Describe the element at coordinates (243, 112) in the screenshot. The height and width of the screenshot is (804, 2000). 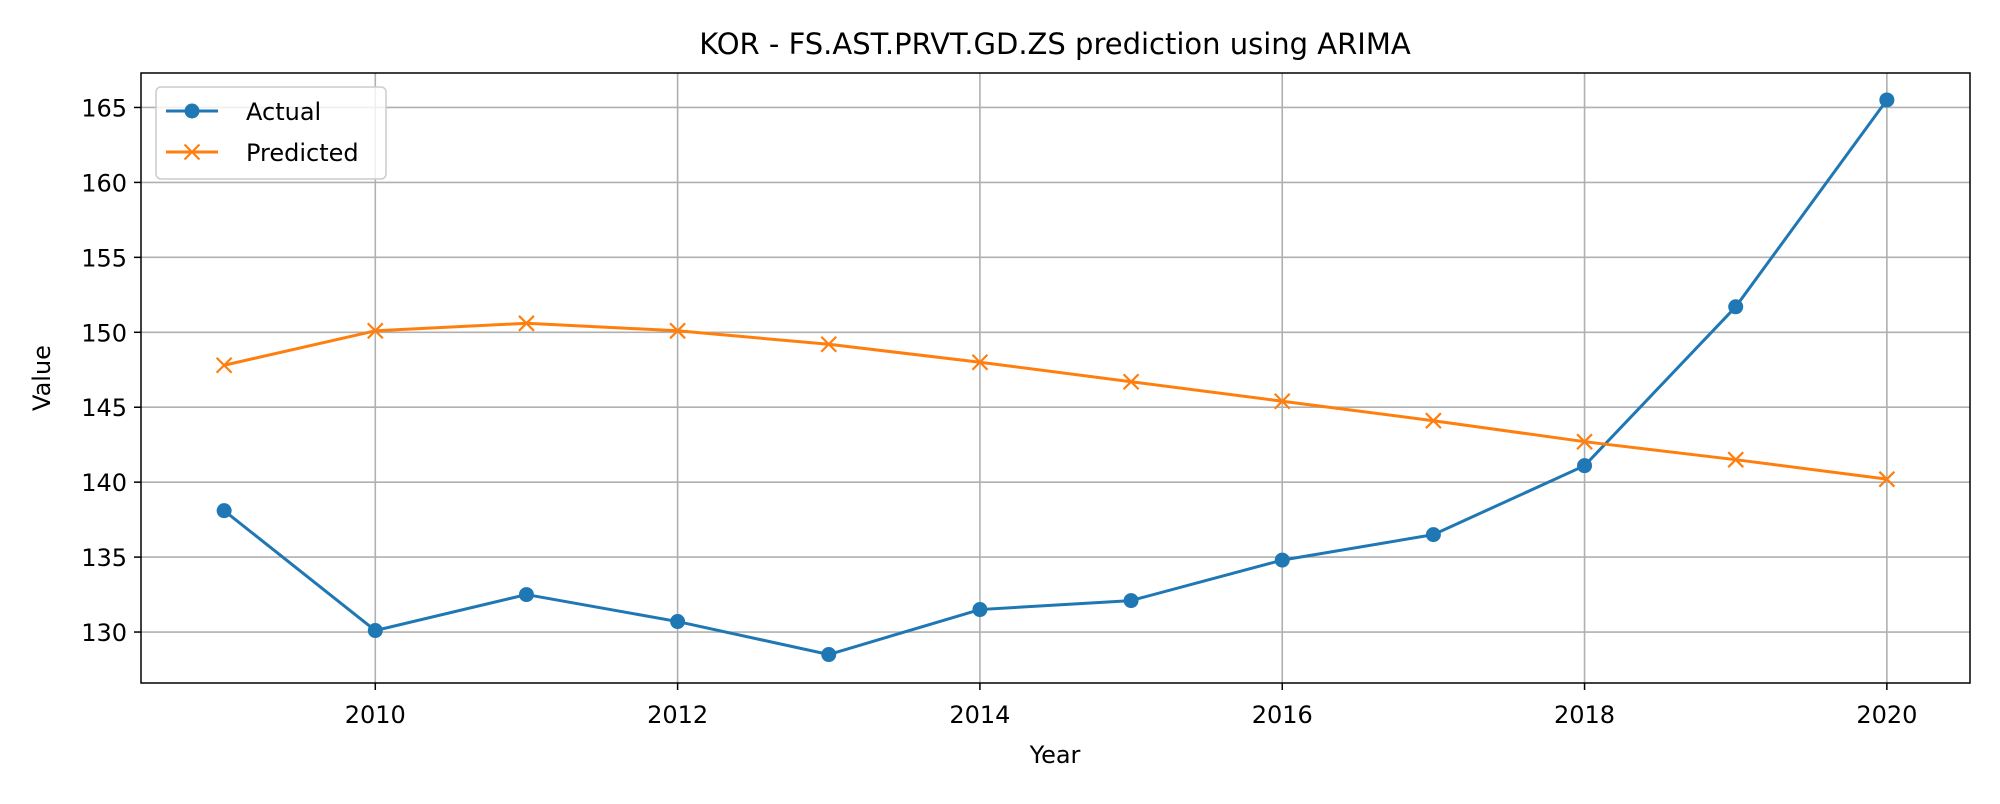
I see `legend-entry-actual: Actual` at that location.